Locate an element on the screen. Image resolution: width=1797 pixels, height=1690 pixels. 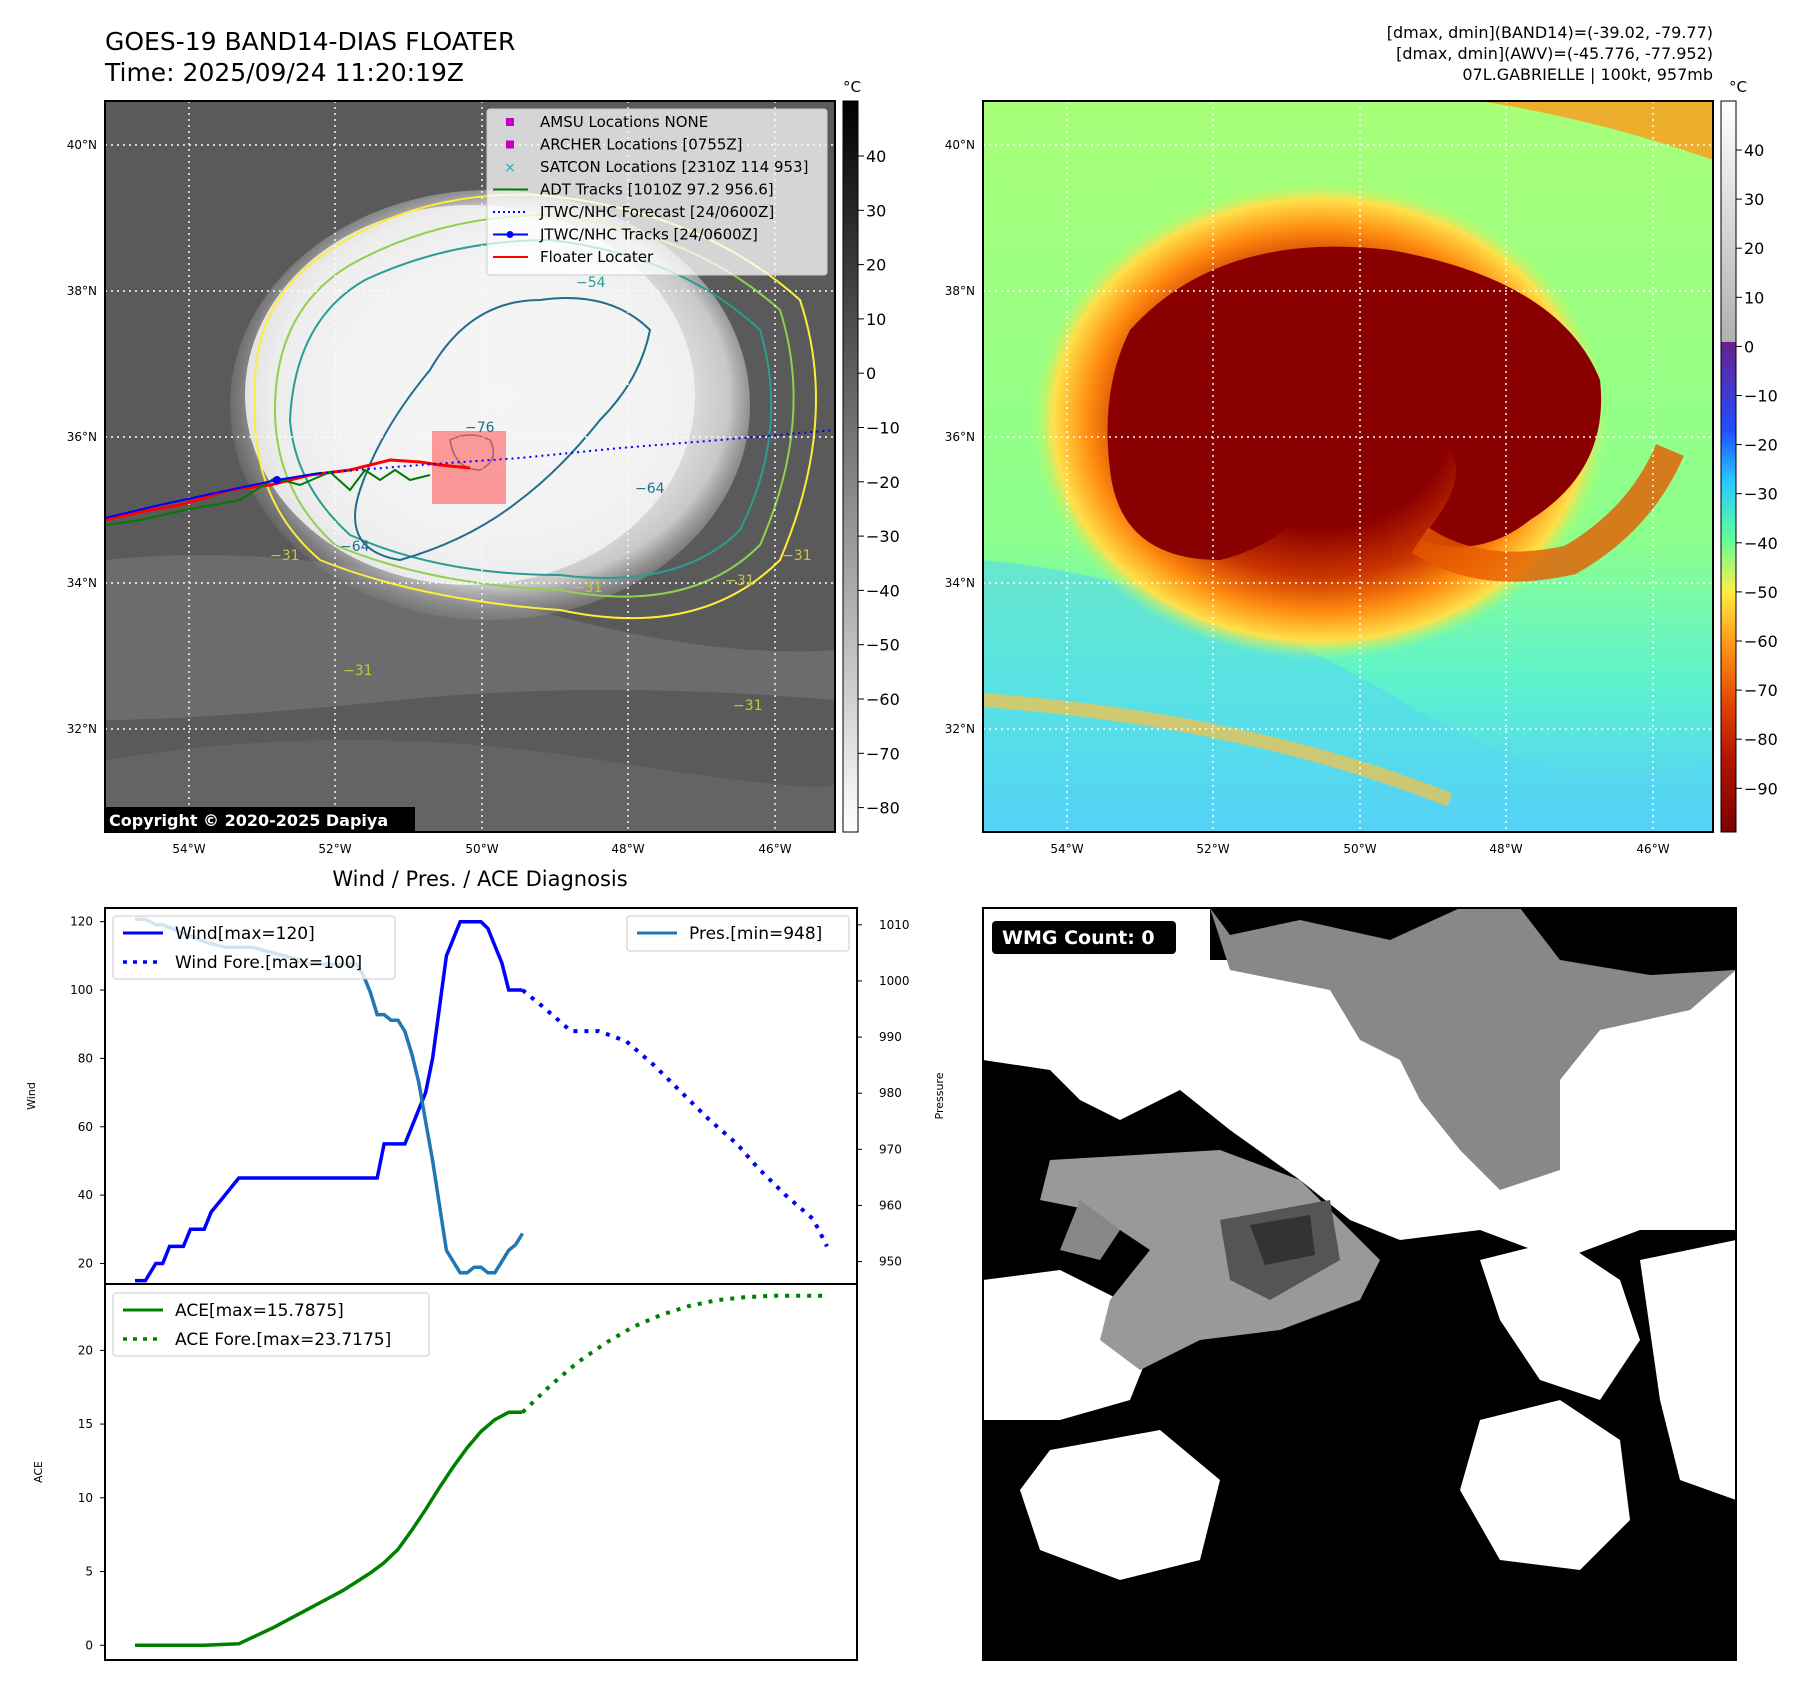
lon-label: 50°W is located at coordinates (481, 849).